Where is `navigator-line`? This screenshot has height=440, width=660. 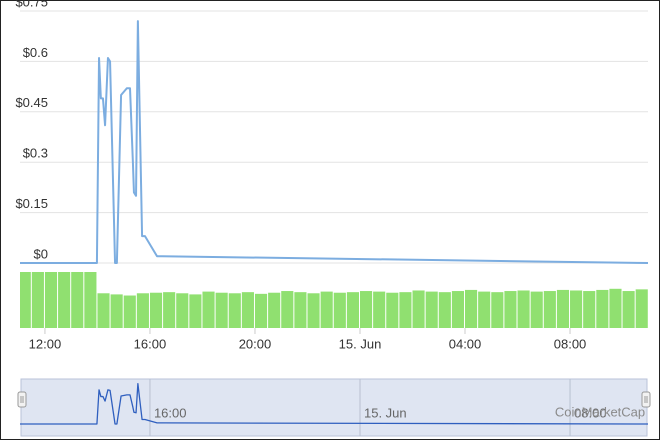
navigator-line is located at coordinates (334, 404).